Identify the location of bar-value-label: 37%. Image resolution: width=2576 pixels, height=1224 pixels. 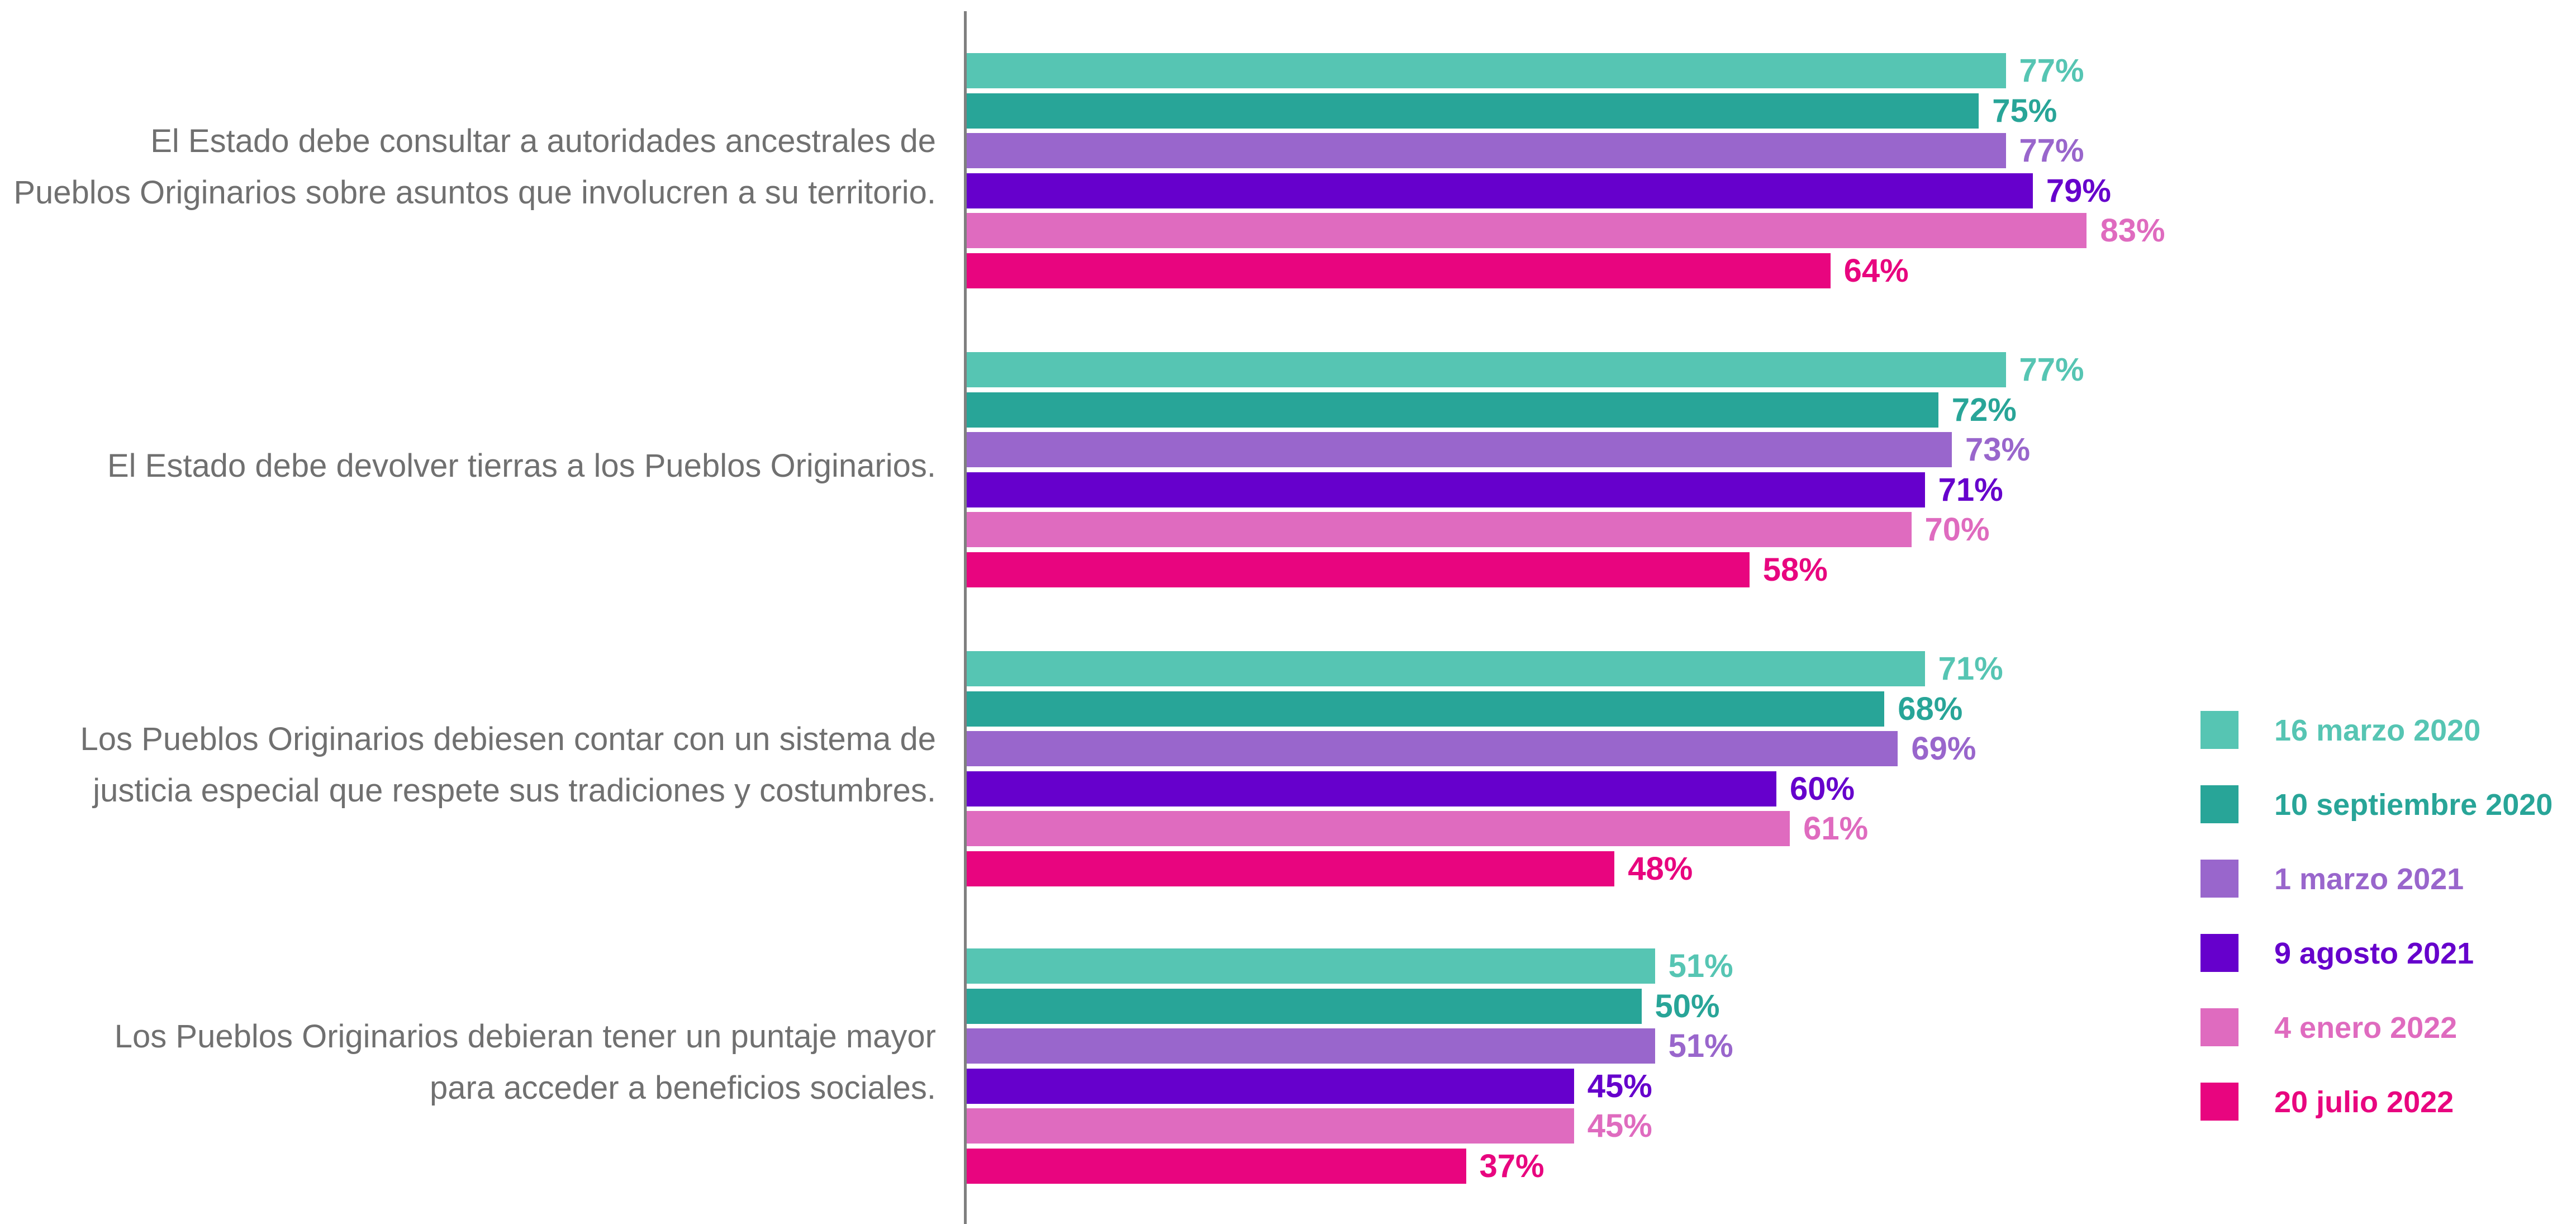
(1512, 1166).